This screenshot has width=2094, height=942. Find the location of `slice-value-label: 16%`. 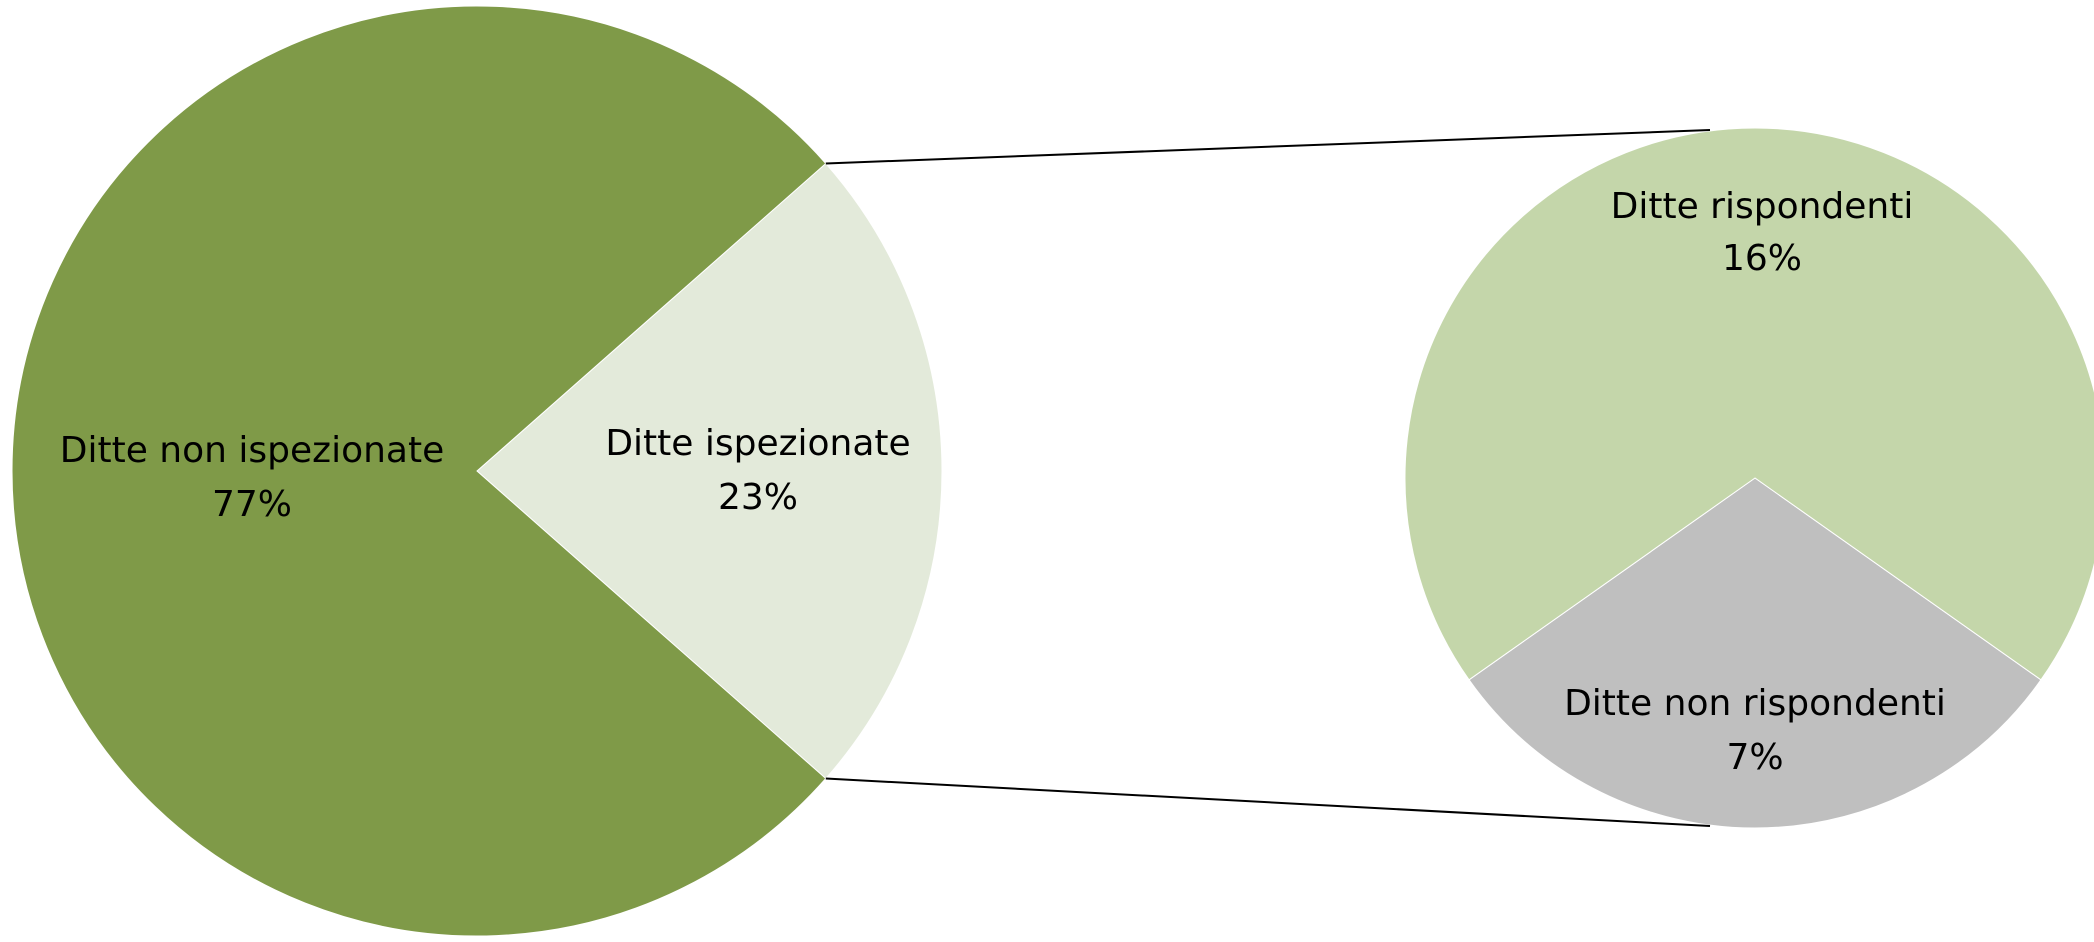

slice-value-label: 16% is located at coordinates (1762, 258).